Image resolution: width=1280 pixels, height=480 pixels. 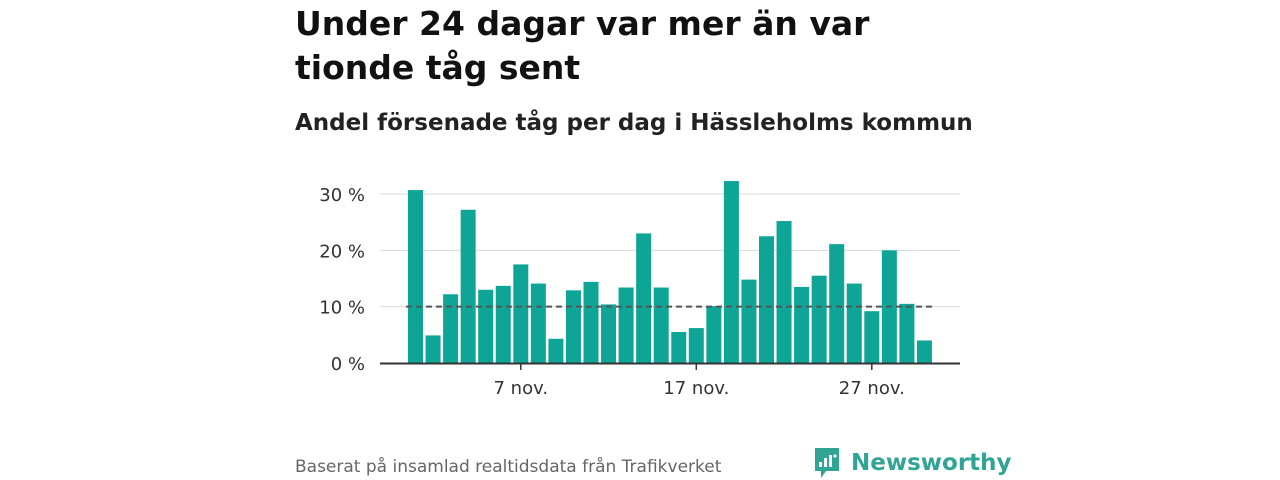 I want to click on y-tick-label: 10 %, so click(x=342, y=308).